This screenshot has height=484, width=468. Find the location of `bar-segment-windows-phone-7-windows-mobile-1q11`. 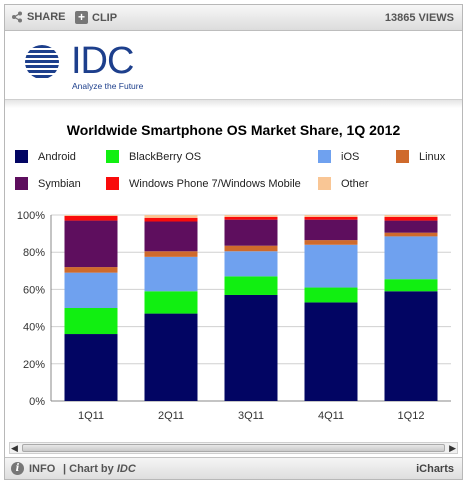

bar-segment-windows-phone-7-windows-mobile-1q11 is located at coordinates (91, 218).